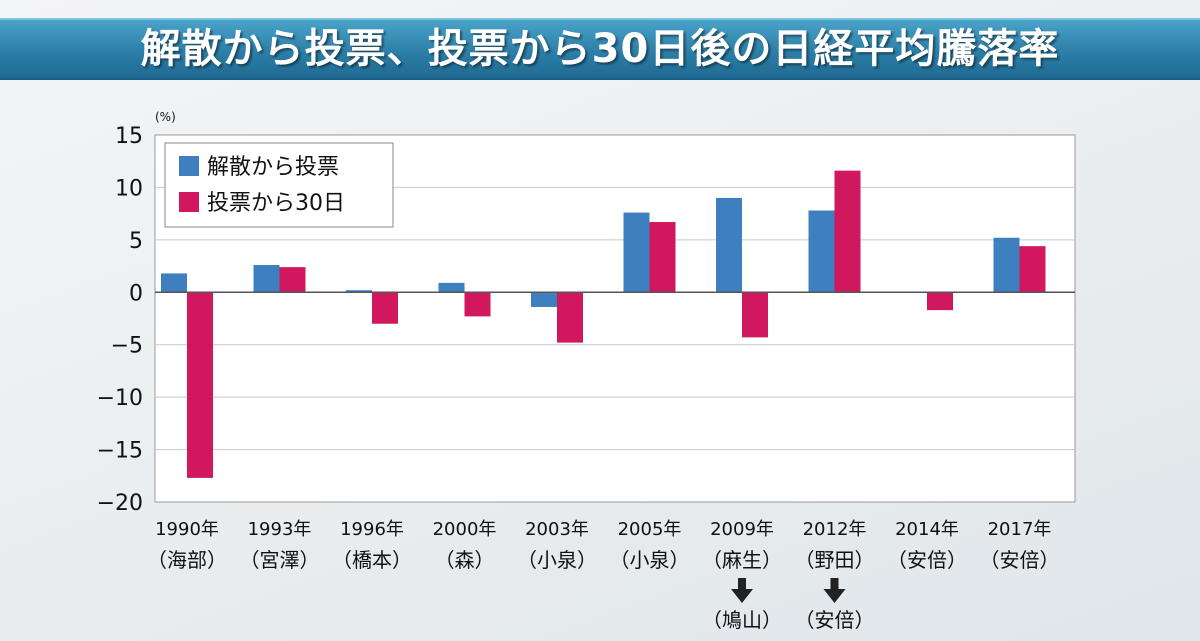 The width and height of the screenshot is (1200, 641). What do you see at coordinates (742, 560) in the screenshot?
I see `x-category-pm: （麻生）` at bounding box center [742, 560].